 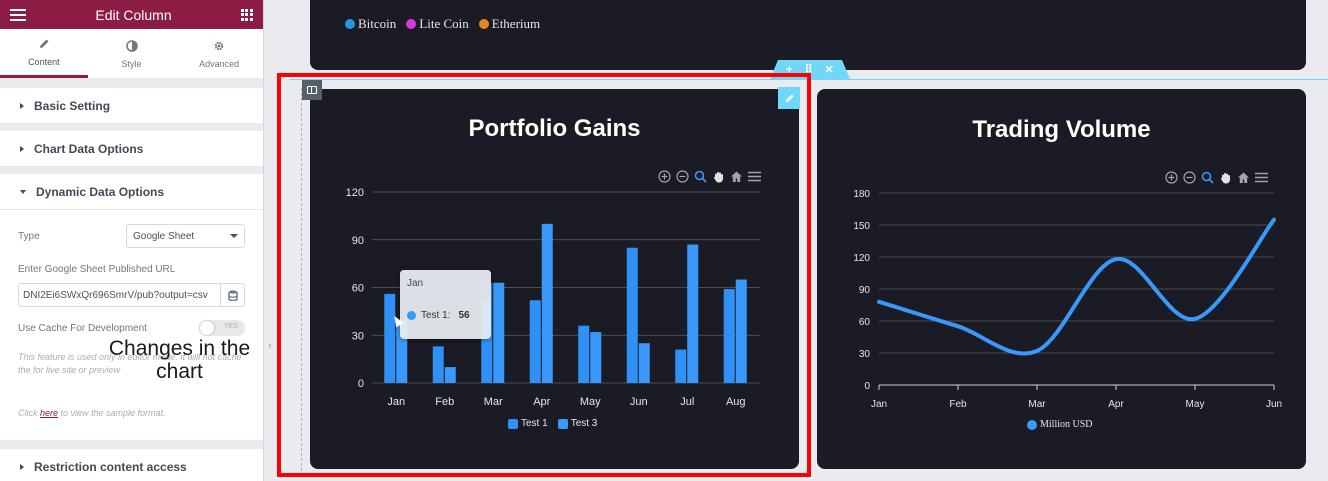 I want to click on tab-content: Content, so click(x=44, y=53).